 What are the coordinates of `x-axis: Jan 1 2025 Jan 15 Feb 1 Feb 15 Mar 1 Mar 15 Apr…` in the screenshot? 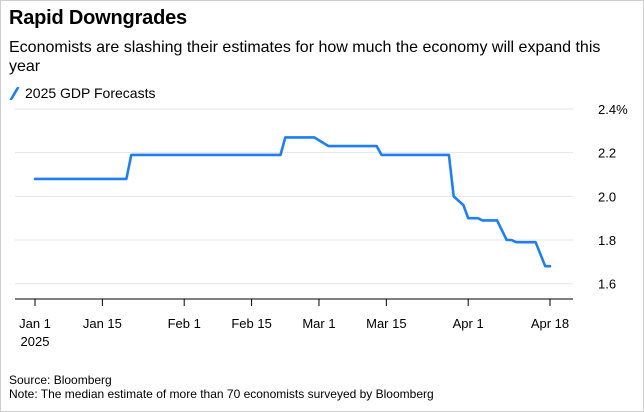 It's located at (294, 323).